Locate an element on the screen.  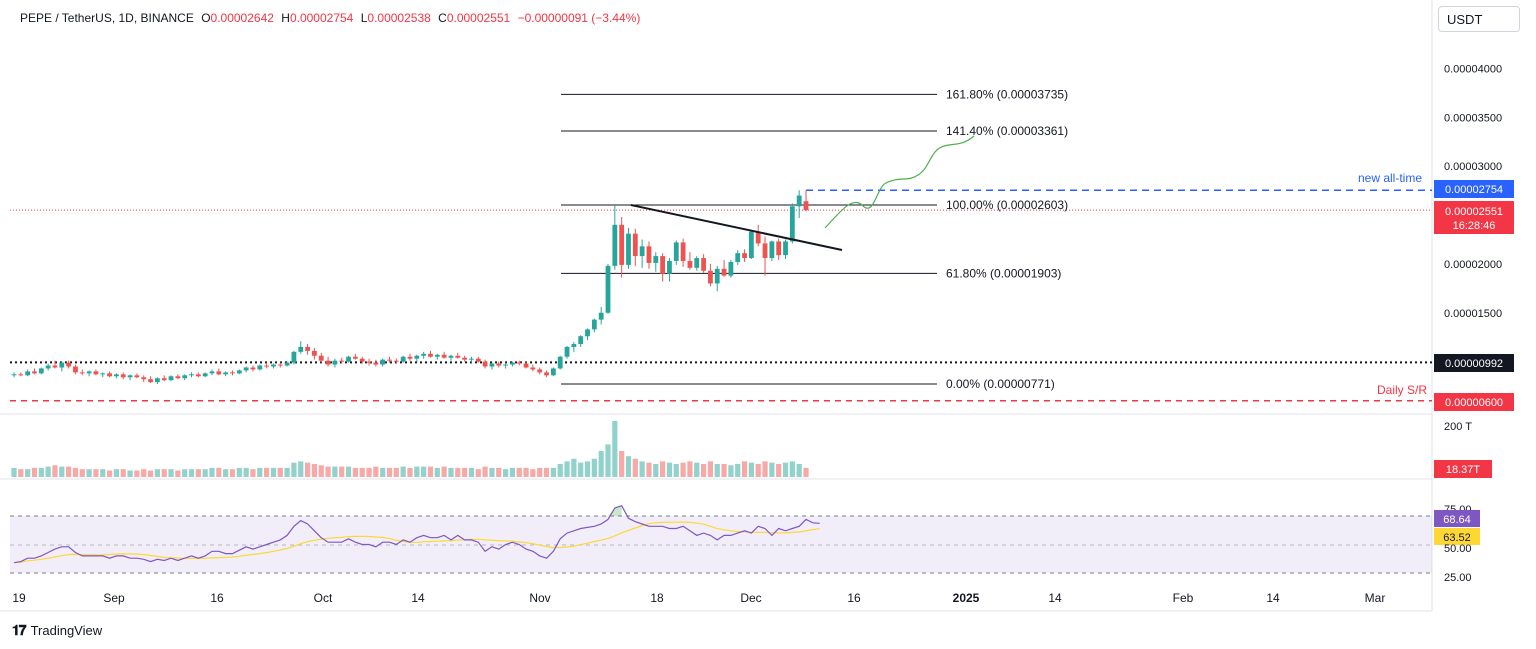
tradingview-logo: 𝟏𝟕 TradingView is located at coordinates (57, 630).